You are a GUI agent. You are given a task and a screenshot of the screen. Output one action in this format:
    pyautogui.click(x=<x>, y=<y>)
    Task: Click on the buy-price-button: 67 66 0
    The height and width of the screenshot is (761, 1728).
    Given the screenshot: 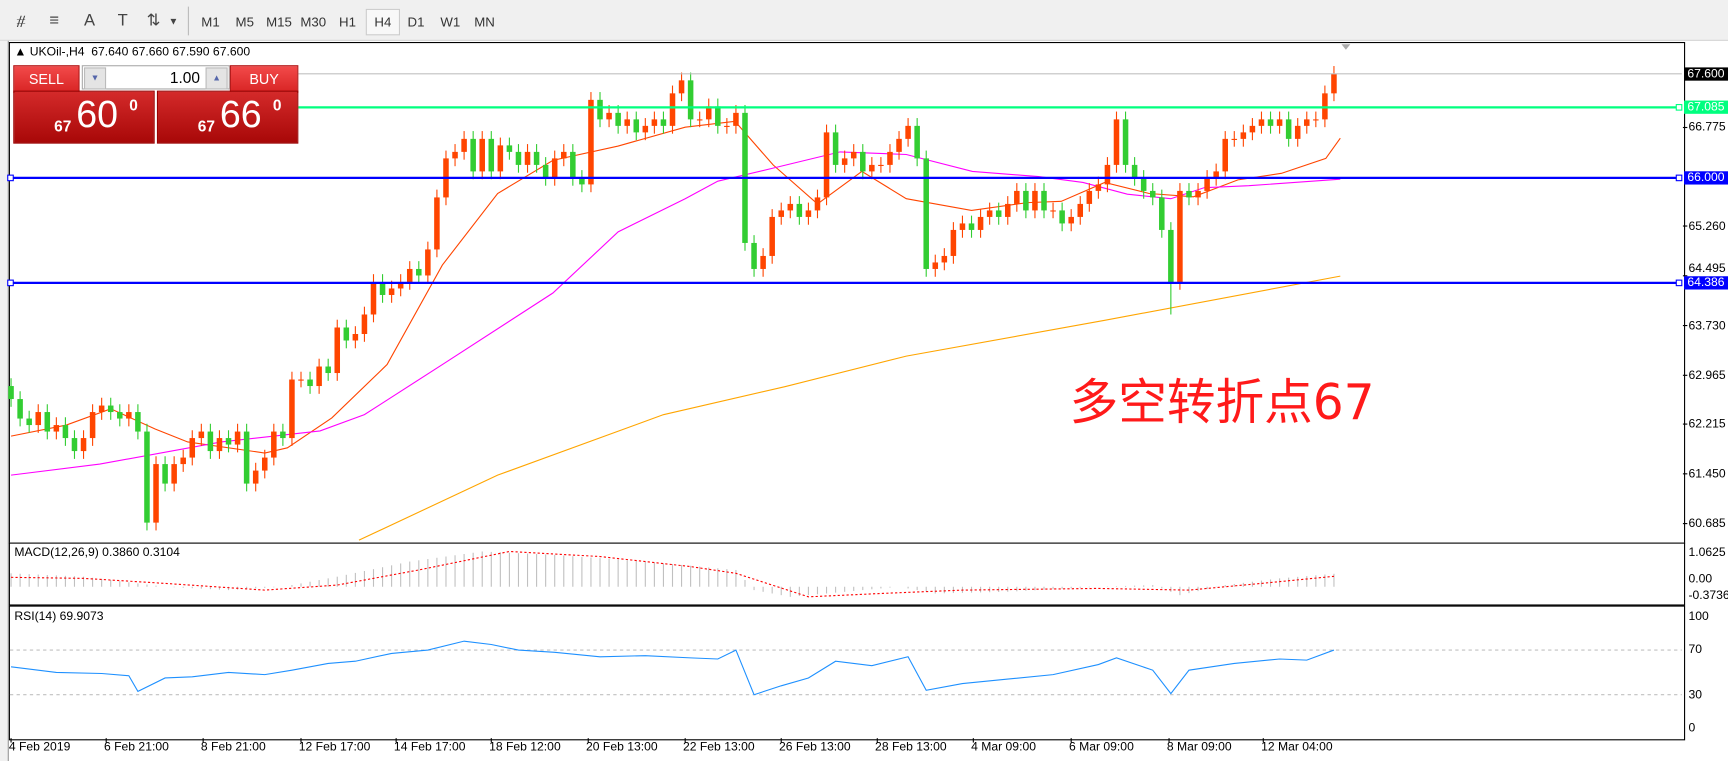 What is the action you would take?
    pyautogui.click(x=227, y=117)
    